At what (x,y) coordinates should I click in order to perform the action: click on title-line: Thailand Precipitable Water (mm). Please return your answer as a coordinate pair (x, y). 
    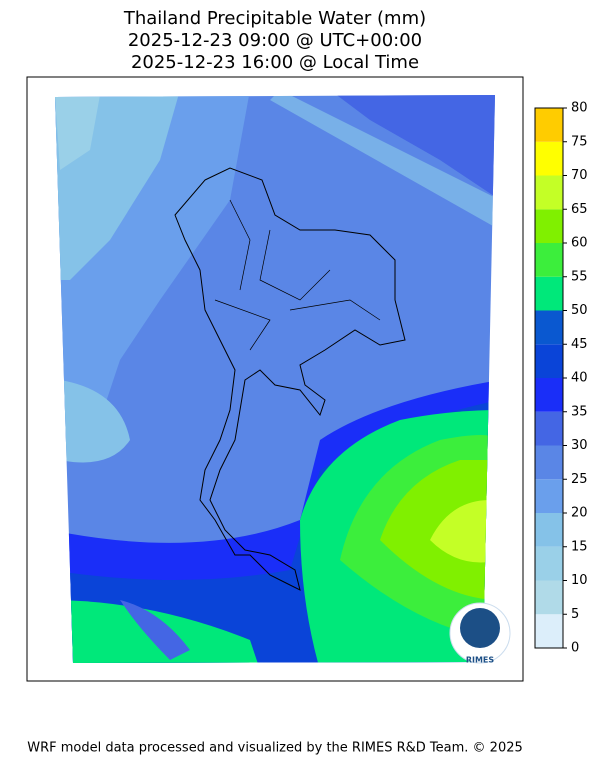
    Looking at the image, I should click on (274, 18).